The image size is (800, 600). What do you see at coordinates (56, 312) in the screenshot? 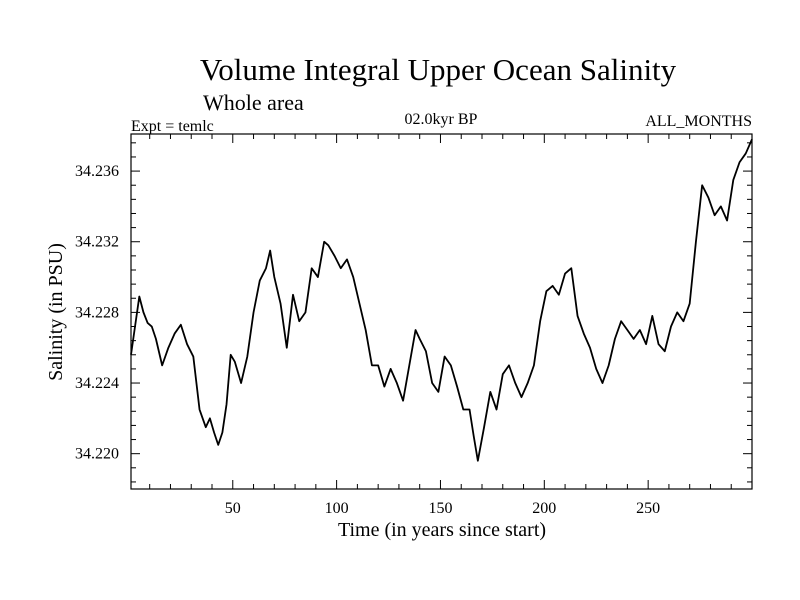
I see `y-axis-label: Salinity (in PSU)` at bounding box center [56, 312].